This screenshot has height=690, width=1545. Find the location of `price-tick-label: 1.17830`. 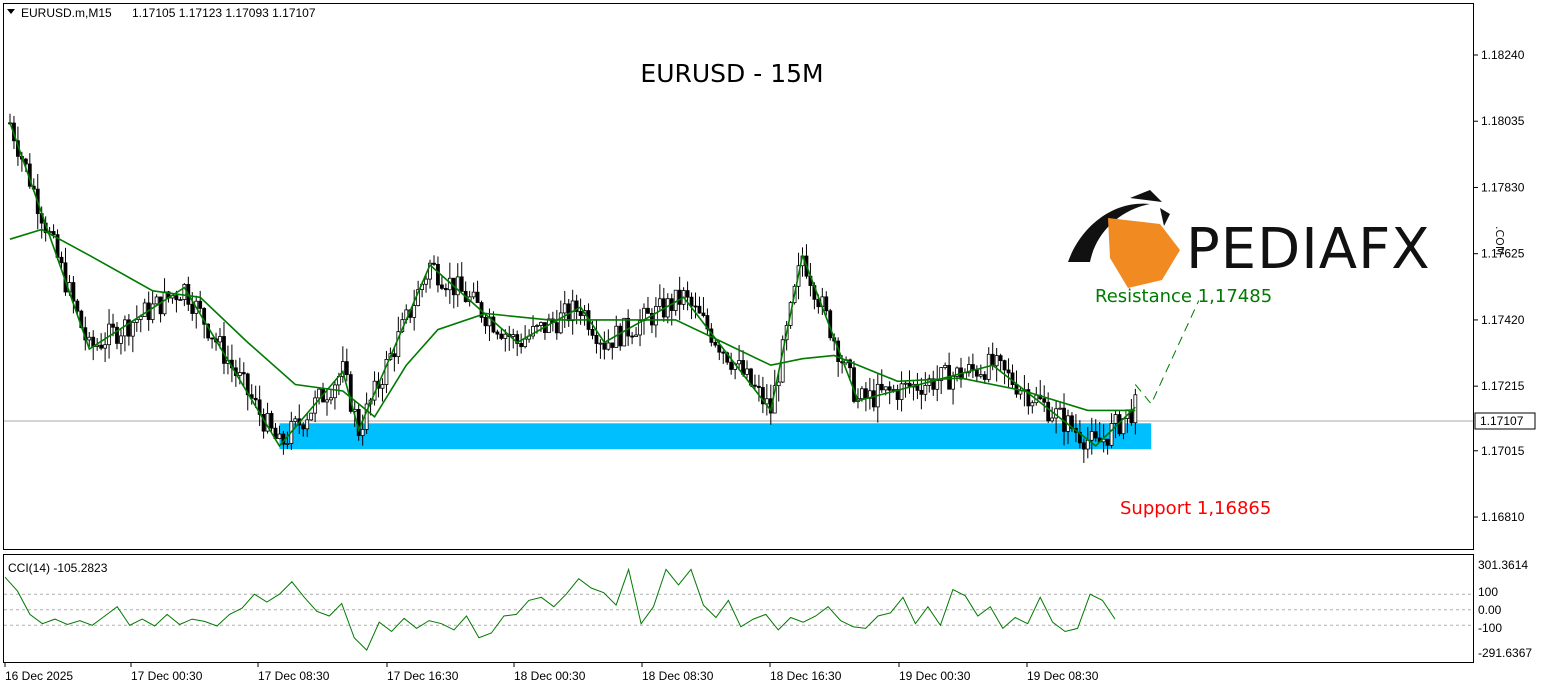

price-tick-label: 1.17830 is located at coordinates (1503, 187).